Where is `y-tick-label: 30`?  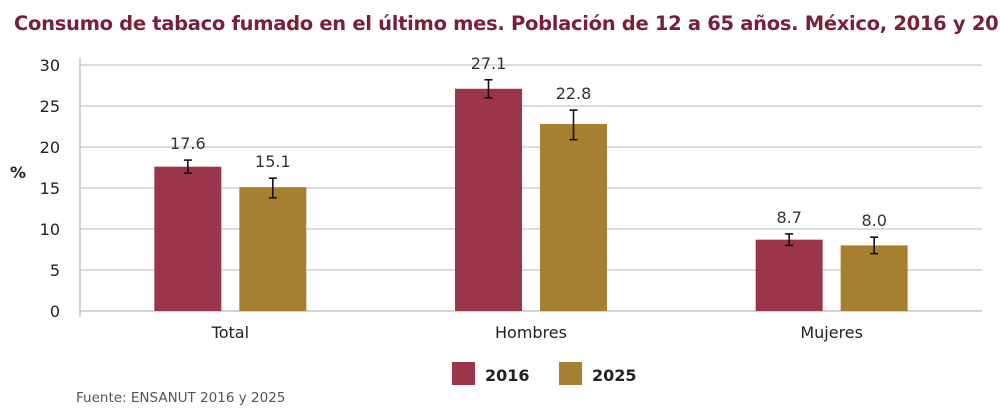
y-tick-label: 30 is located at coordinates (50, 65).